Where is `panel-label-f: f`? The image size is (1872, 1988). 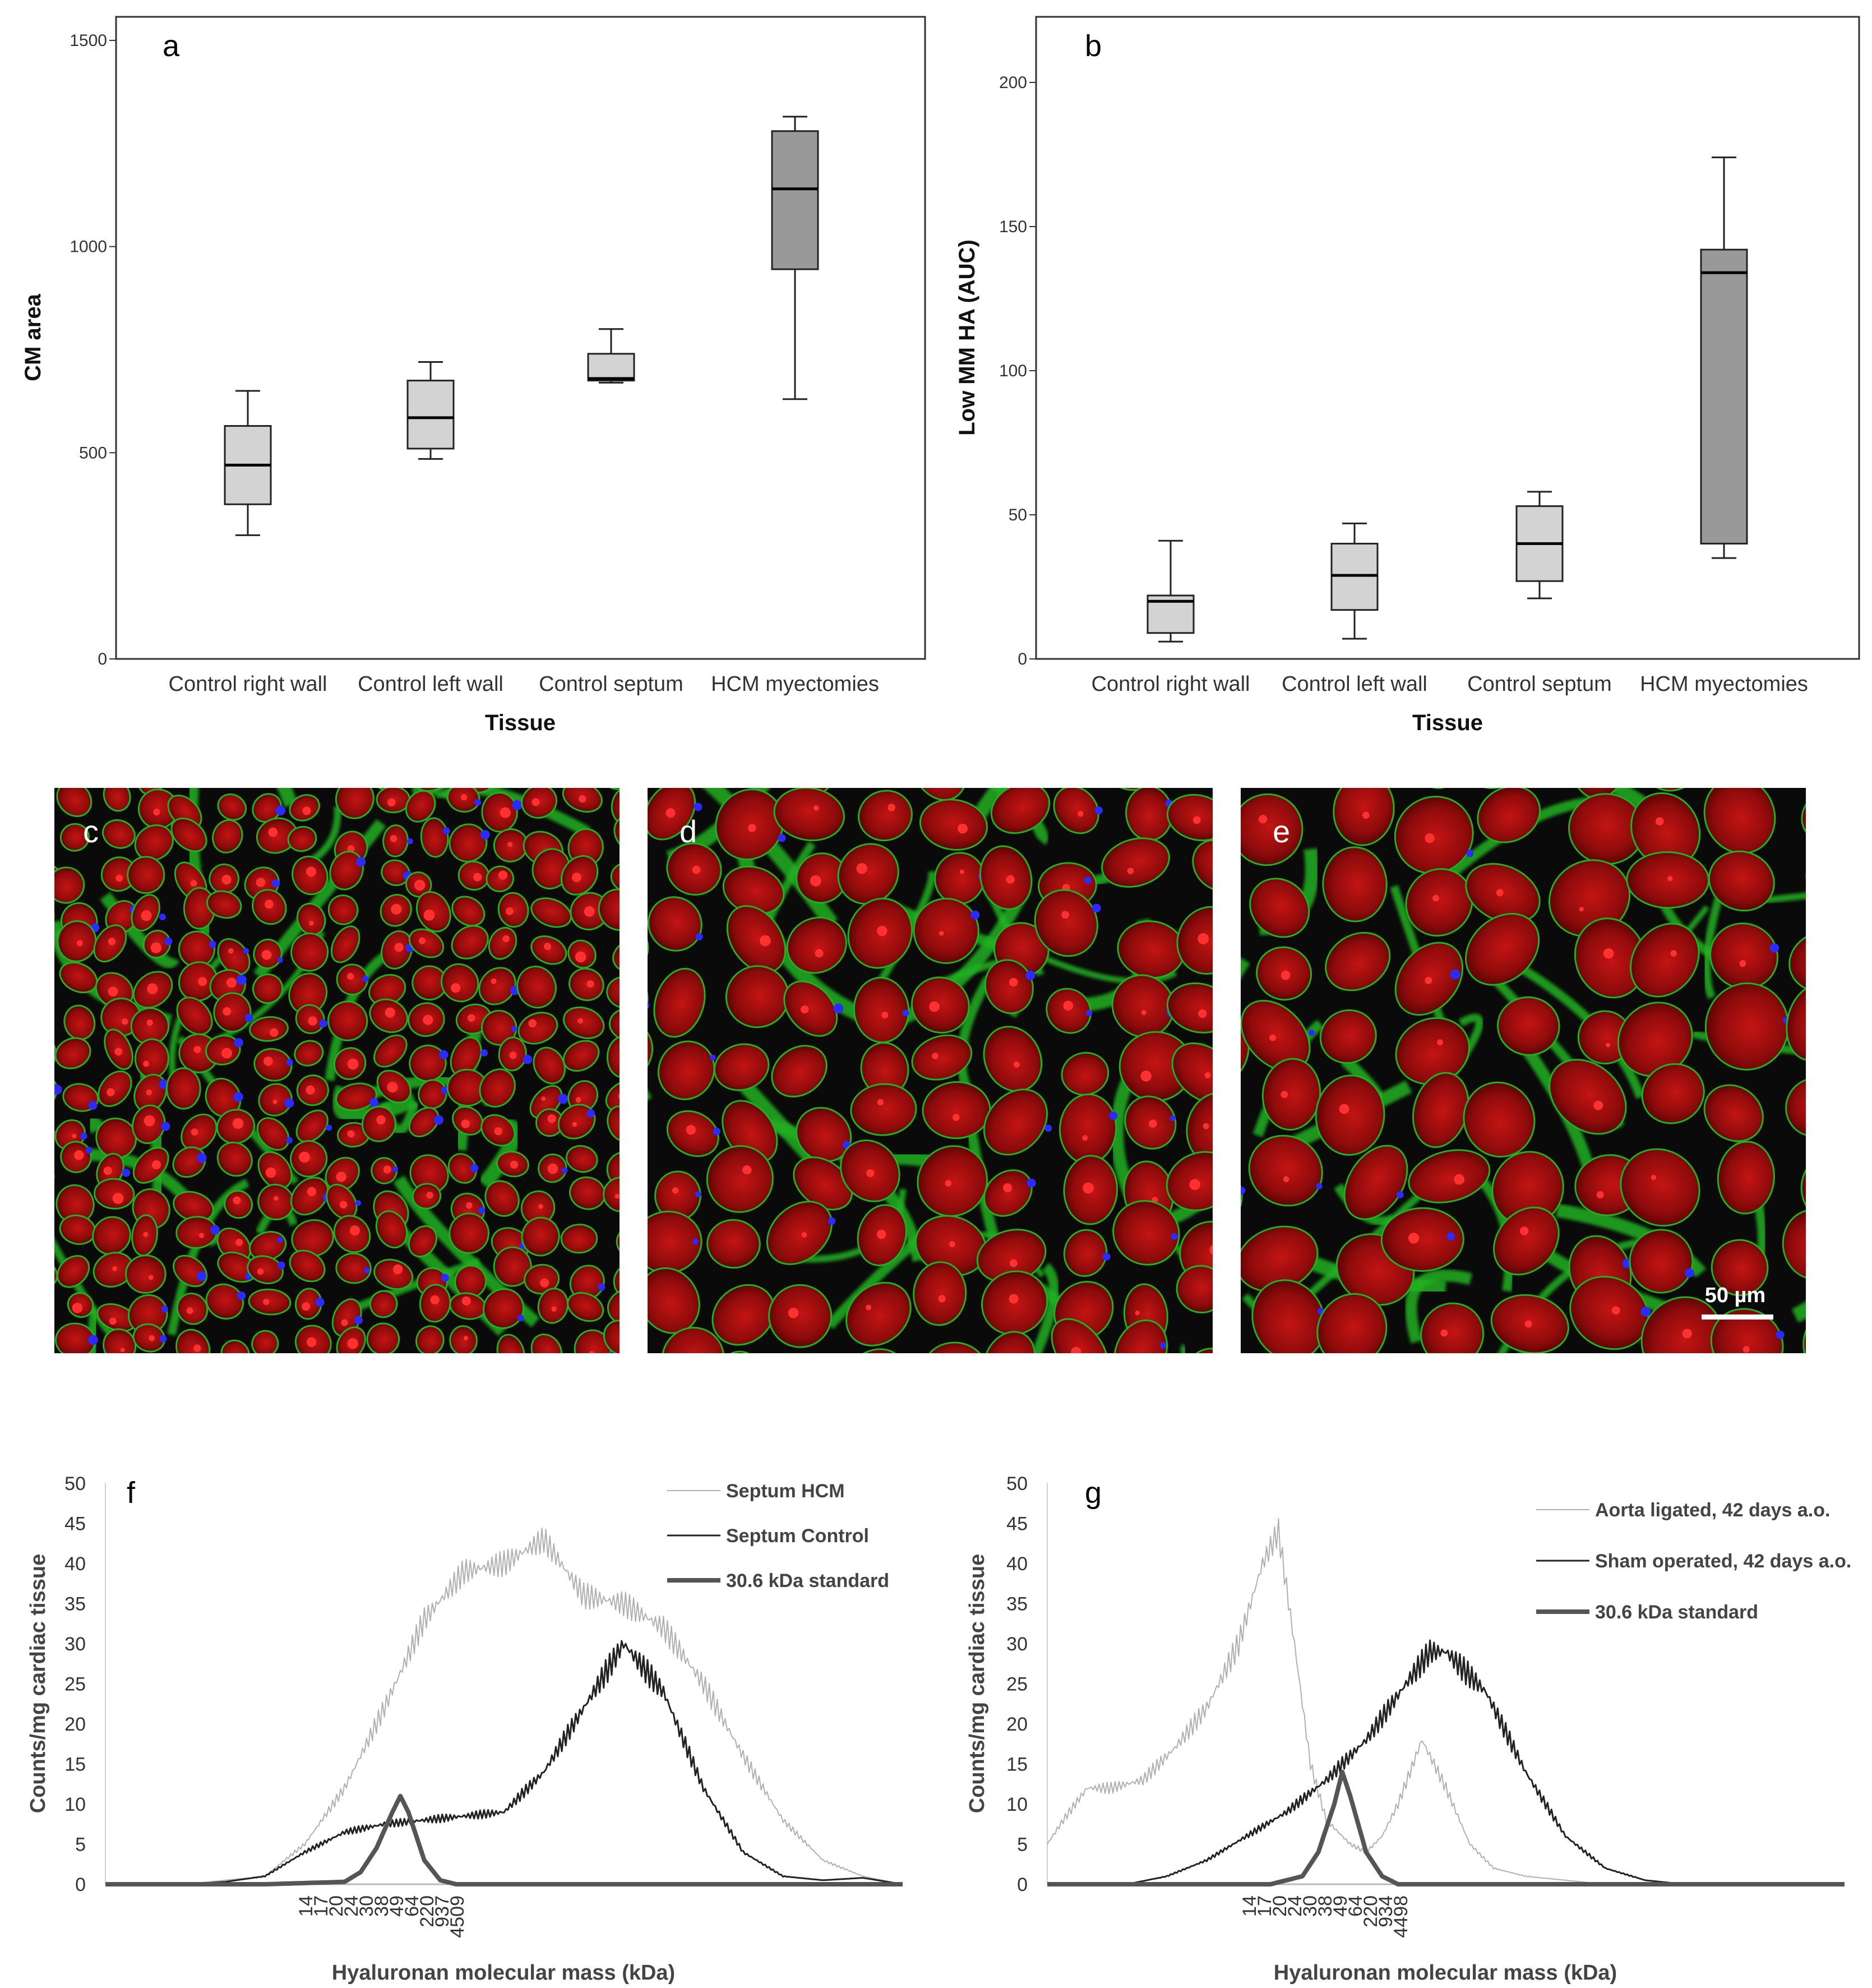
panel-label-f: f is located at coordinates (131, 1493).